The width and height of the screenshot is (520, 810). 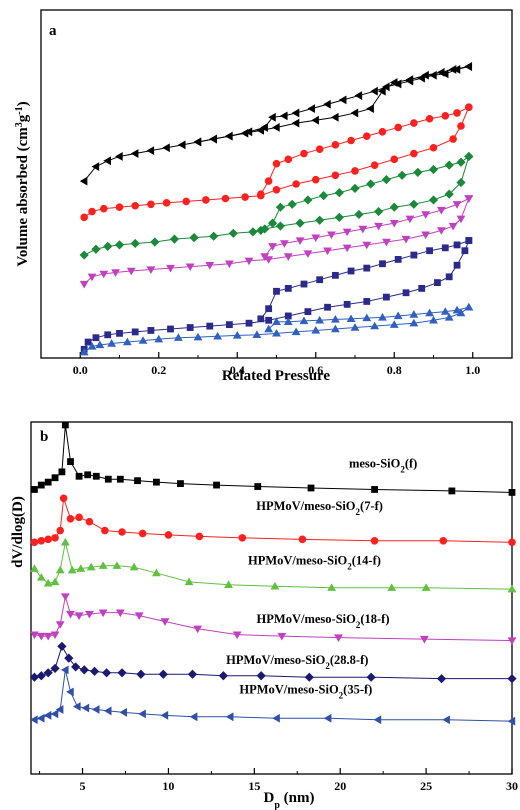 What do you see at coordinates (273, 662) in the screenshot?
I see `series-line` at bounding box center [273, 662].